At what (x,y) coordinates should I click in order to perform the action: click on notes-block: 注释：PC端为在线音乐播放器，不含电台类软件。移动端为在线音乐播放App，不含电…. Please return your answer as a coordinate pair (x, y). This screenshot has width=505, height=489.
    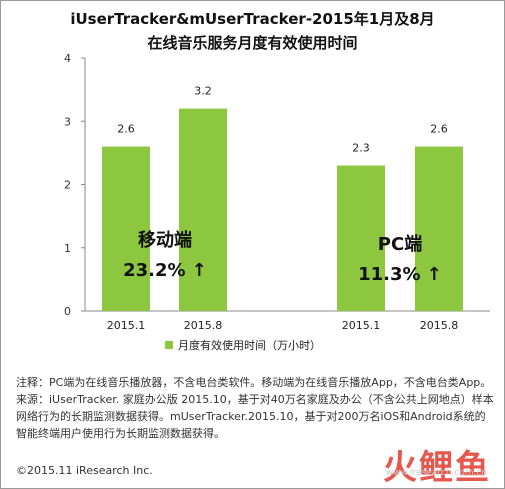
    Looking at the image, I should click on (255, 408).